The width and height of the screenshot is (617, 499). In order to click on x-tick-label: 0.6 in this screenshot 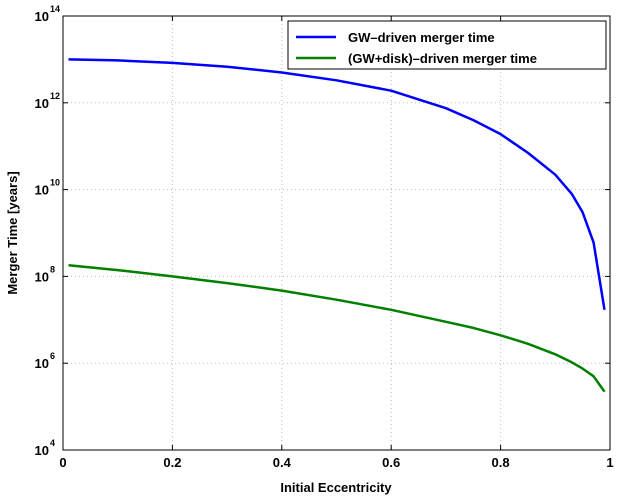, I will do `click(391, 462)`.